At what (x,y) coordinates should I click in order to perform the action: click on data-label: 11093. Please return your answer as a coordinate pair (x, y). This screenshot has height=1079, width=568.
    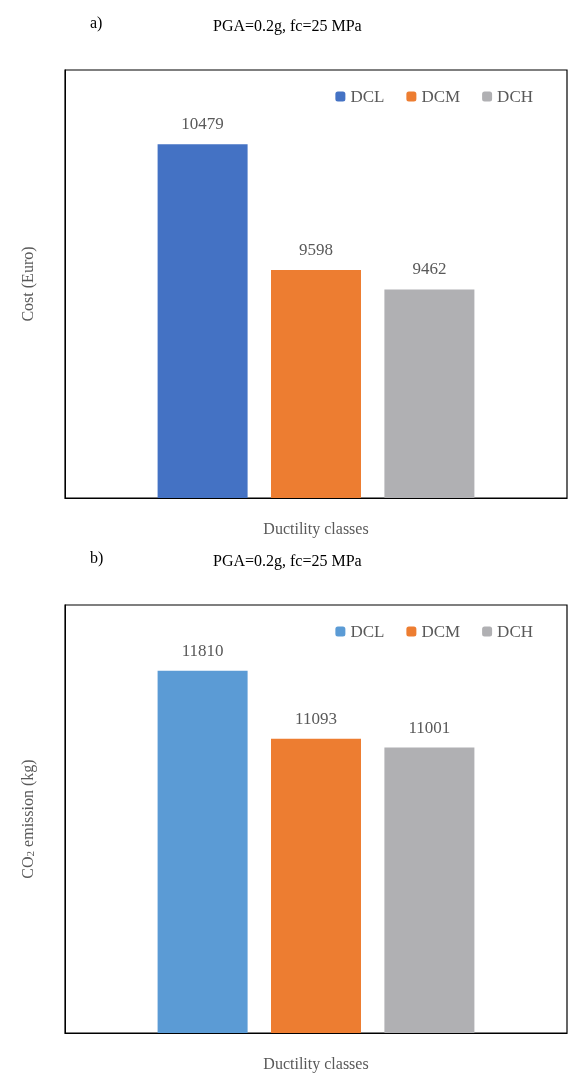
    Looking at the image, I should click on (316, 718).